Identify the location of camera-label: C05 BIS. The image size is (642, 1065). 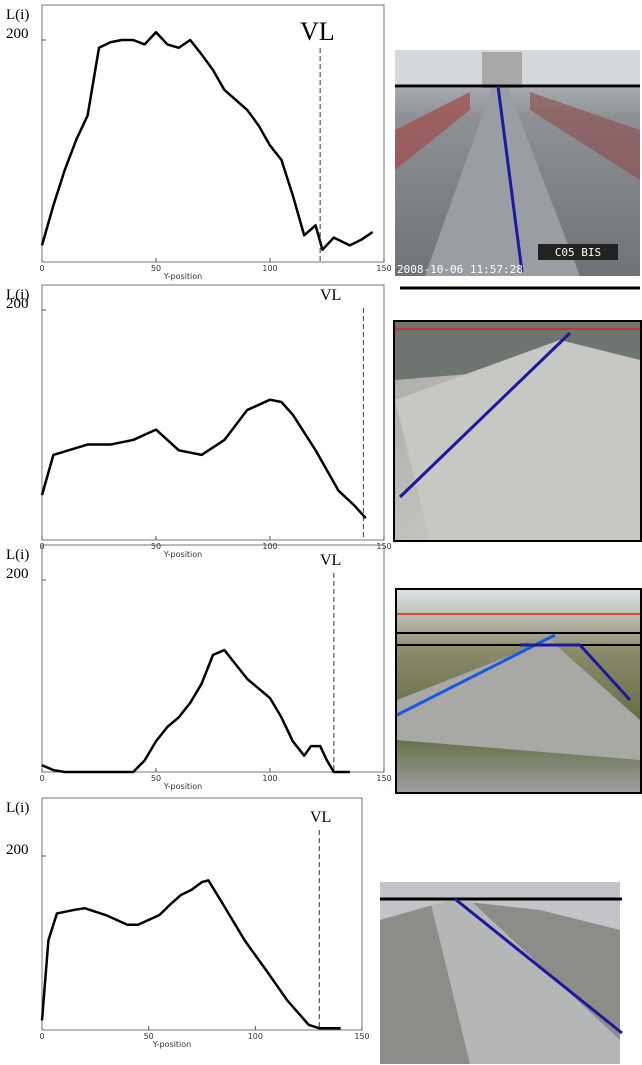
(578, 252).